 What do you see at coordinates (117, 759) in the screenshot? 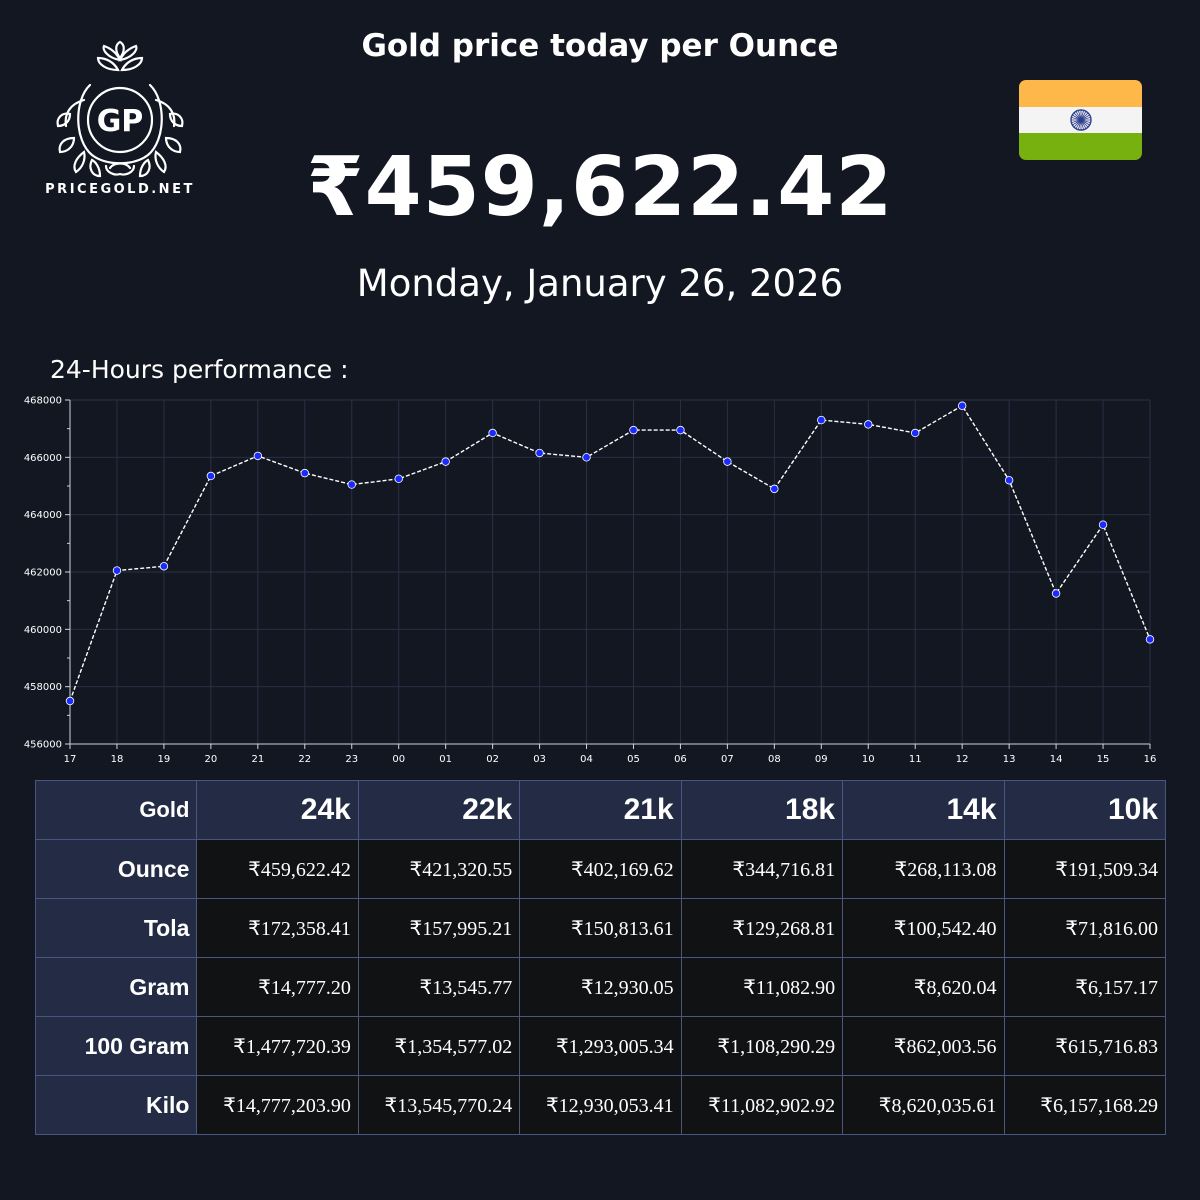
I see `x-tick-label: 18` at bounding box center [117, 759].